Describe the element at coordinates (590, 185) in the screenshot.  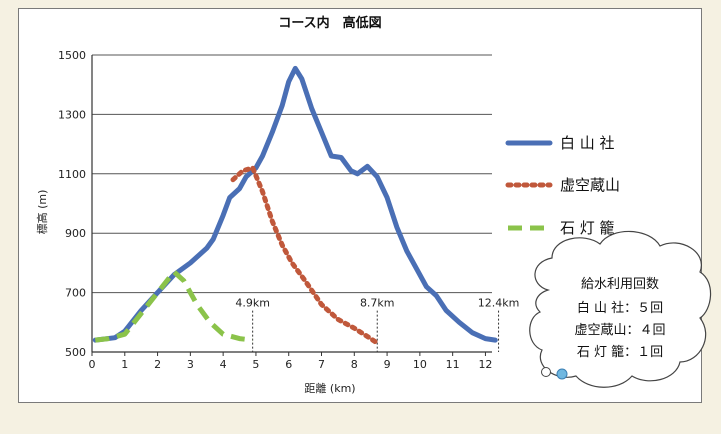
I see `legend-label: 虚空蔵山` at that location.